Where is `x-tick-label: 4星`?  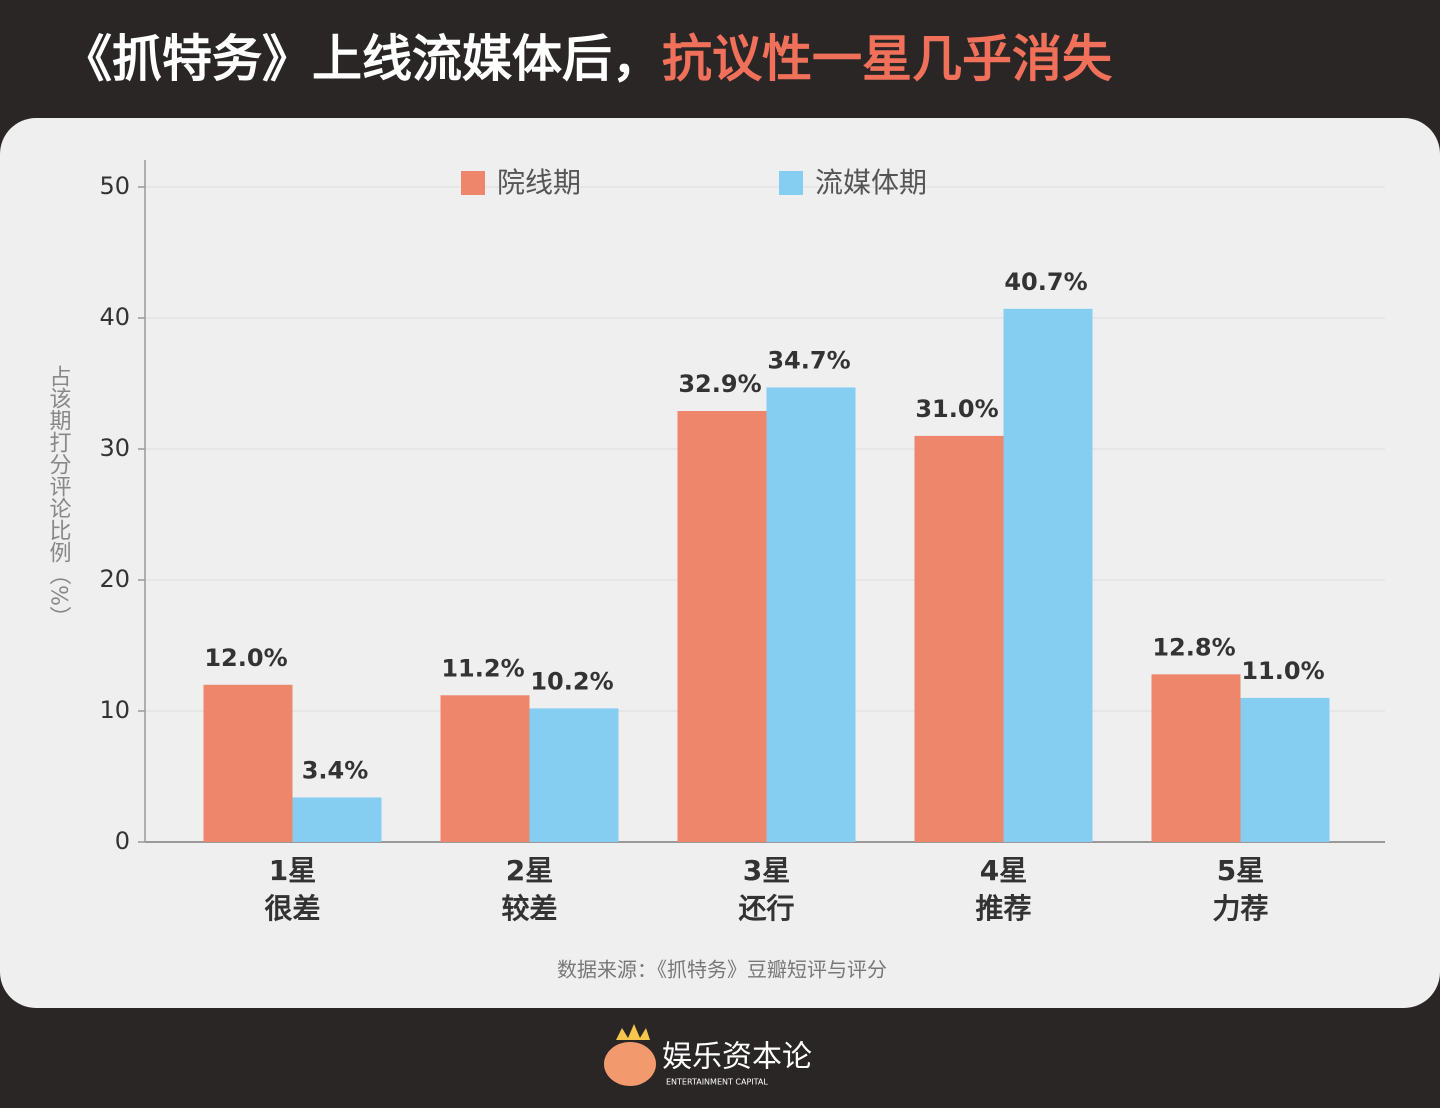
x-tick-label: 4星 is located at coordinates (1003, 870).